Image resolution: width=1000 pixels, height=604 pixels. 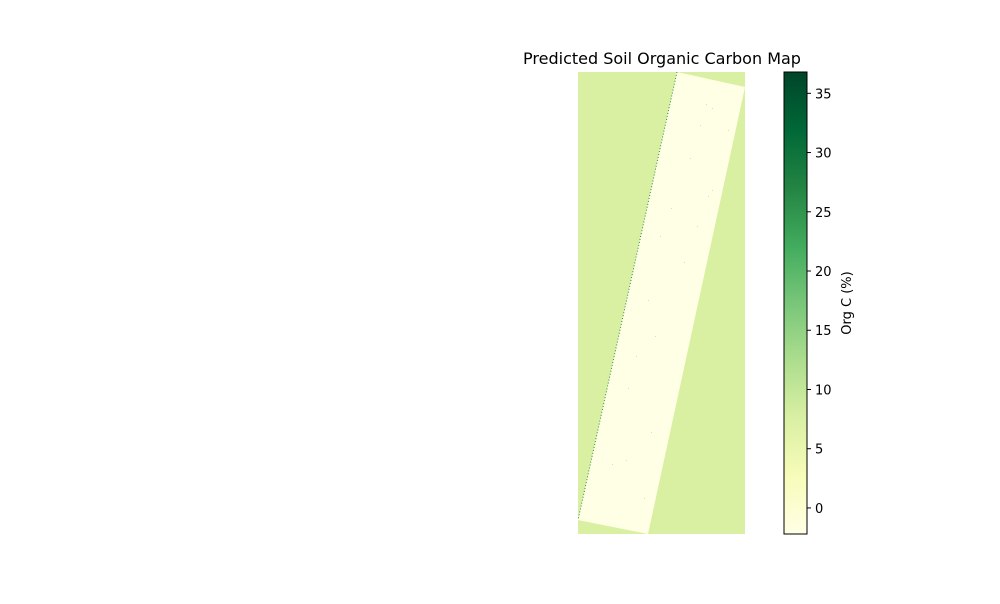 What do you see at coordinates (823, 272) in the screenshot?
I see `colorbar-tick-label: 20` at bounding box center [823, 272].